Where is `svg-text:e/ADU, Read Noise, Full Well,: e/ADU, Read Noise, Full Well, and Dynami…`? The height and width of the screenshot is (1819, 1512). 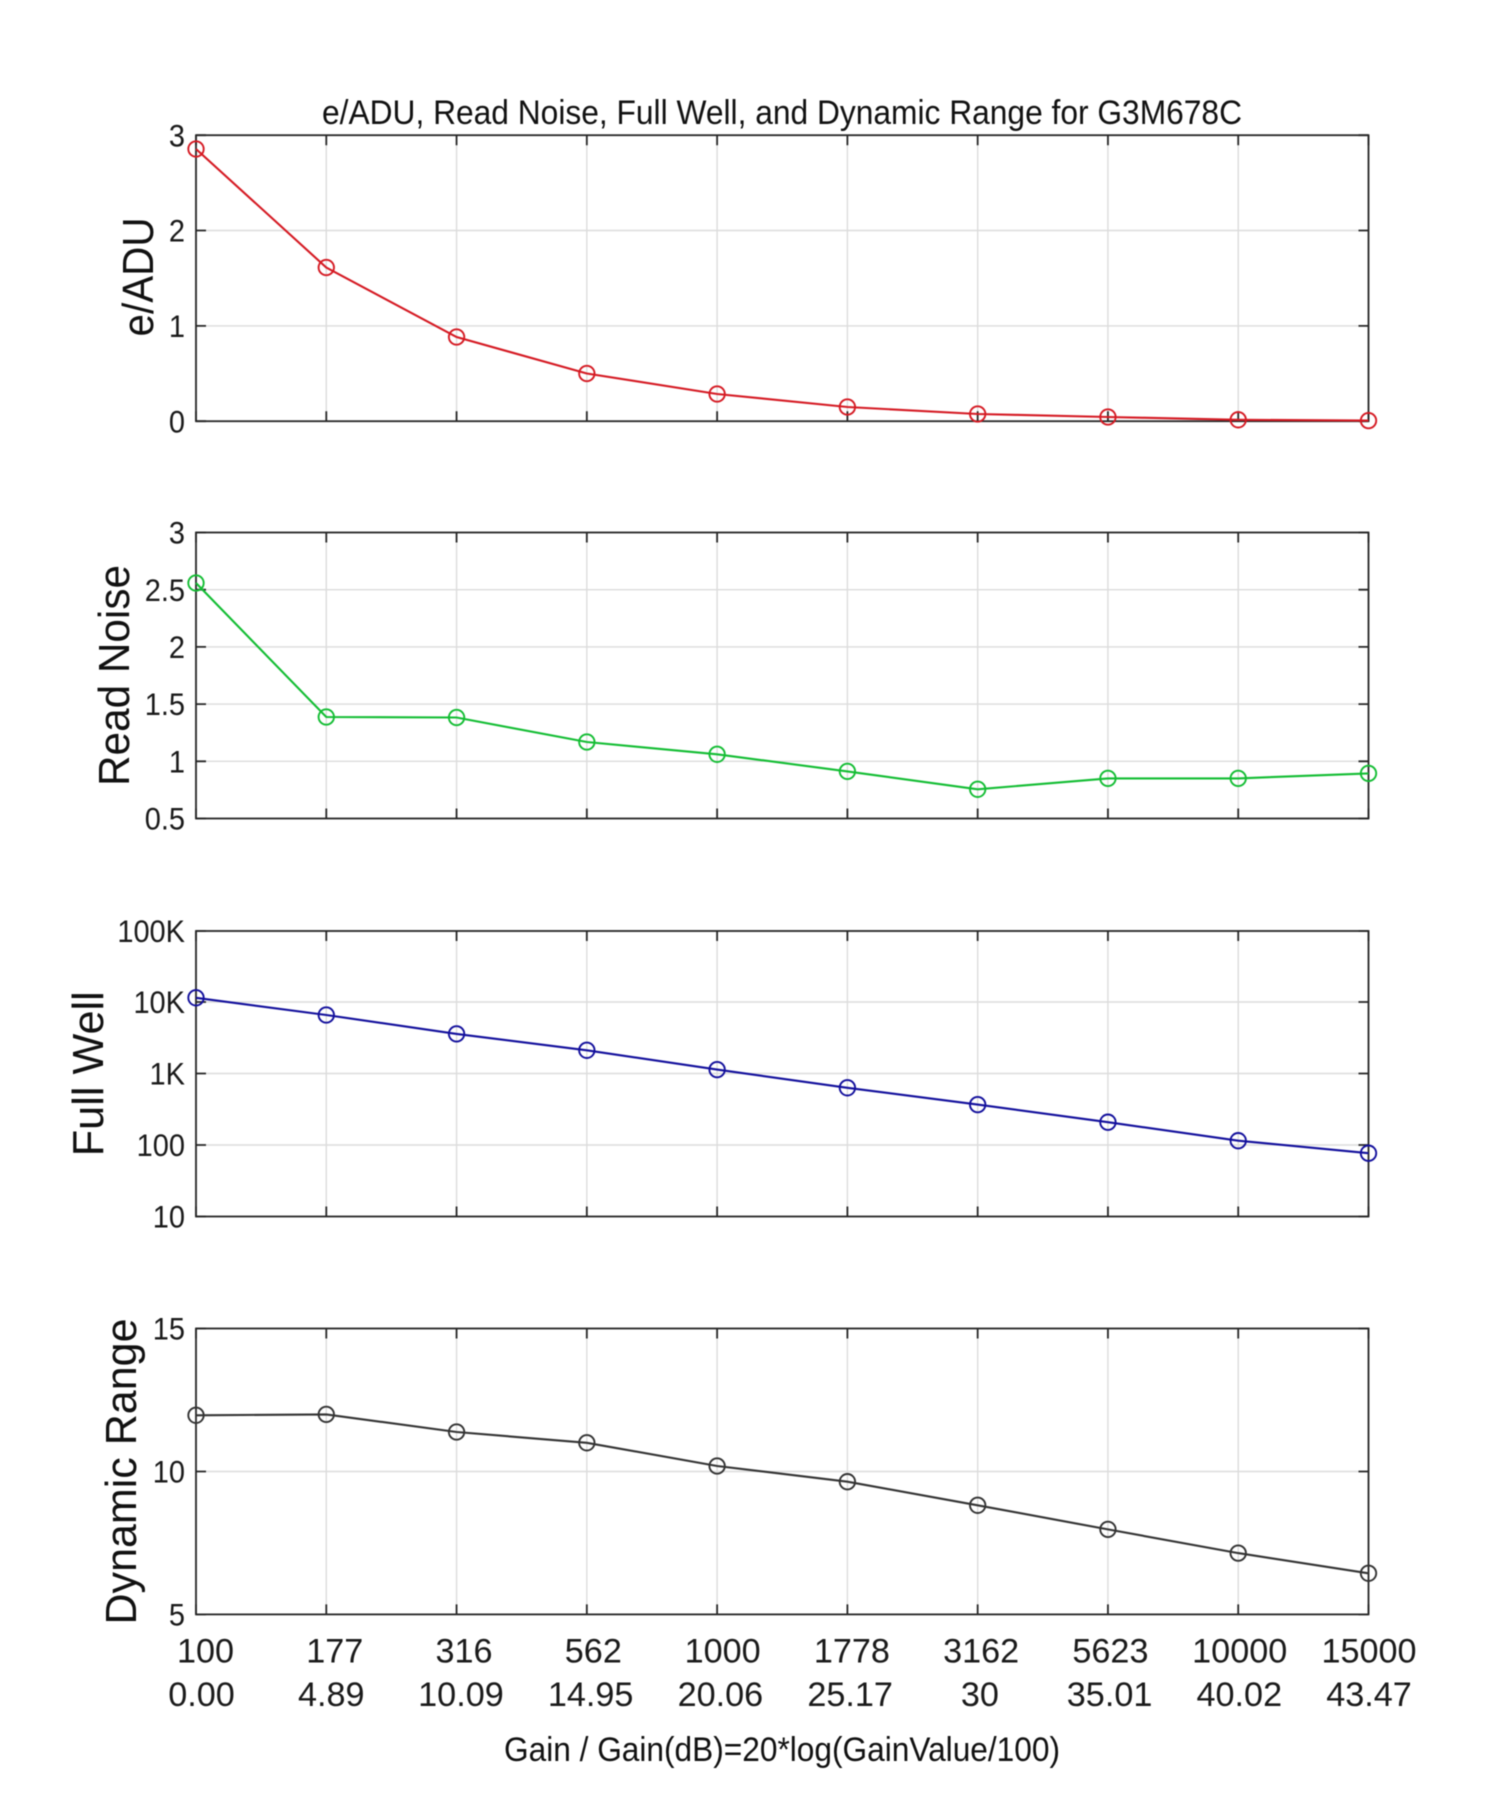
svg-text:e/ADU, Read Noise, Full Well,: e/ADU, Read Noise, Full Well, and Dynami… is located at coordinates (782, 113).